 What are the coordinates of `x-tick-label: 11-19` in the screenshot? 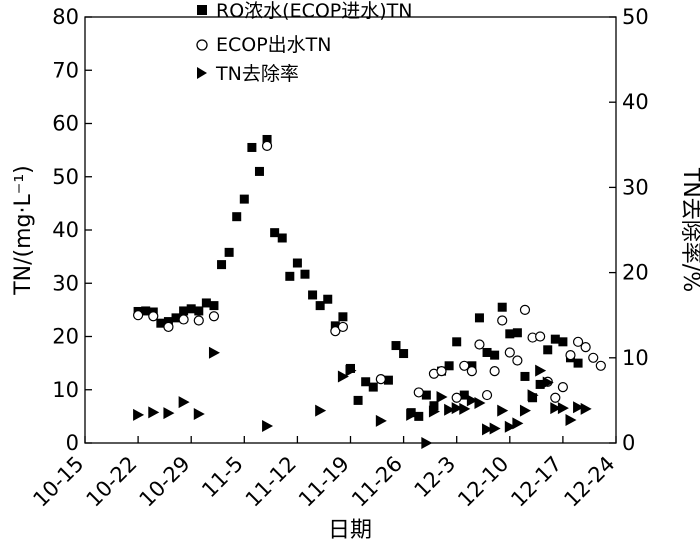 It's located at (324, 482).